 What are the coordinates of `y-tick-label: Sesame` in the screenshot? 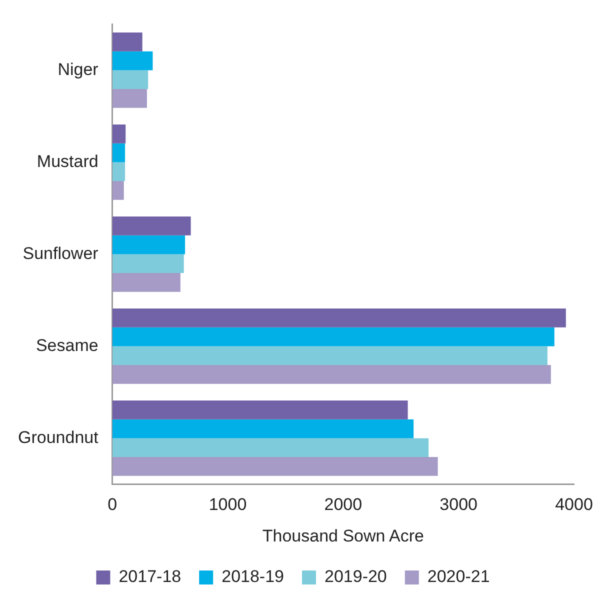 It's located at (67, 345).